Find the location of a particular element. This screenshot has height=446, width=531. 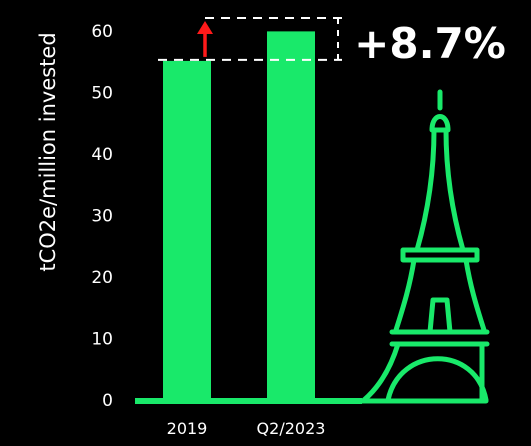

x-tick-label: 2019 is located at coordinates (187, 428).